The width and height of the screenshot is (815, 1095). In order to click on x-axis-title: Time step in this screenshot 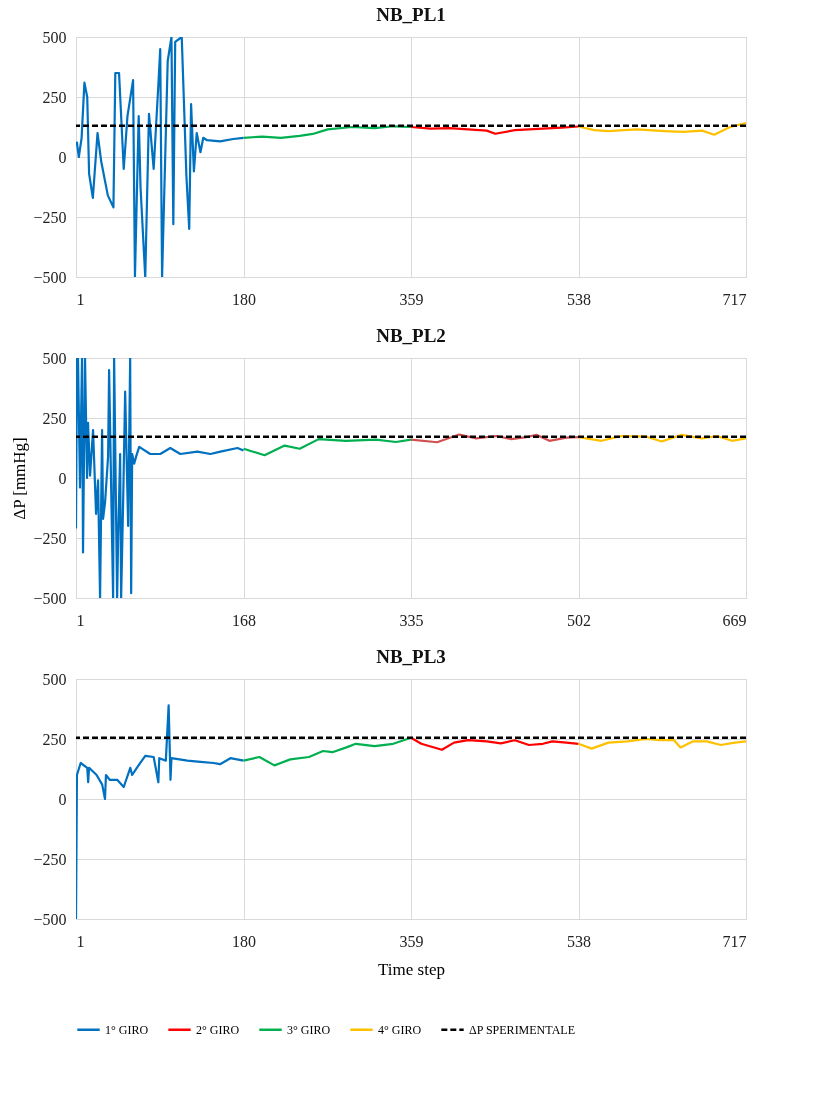, I will do `click(411, 969)`.